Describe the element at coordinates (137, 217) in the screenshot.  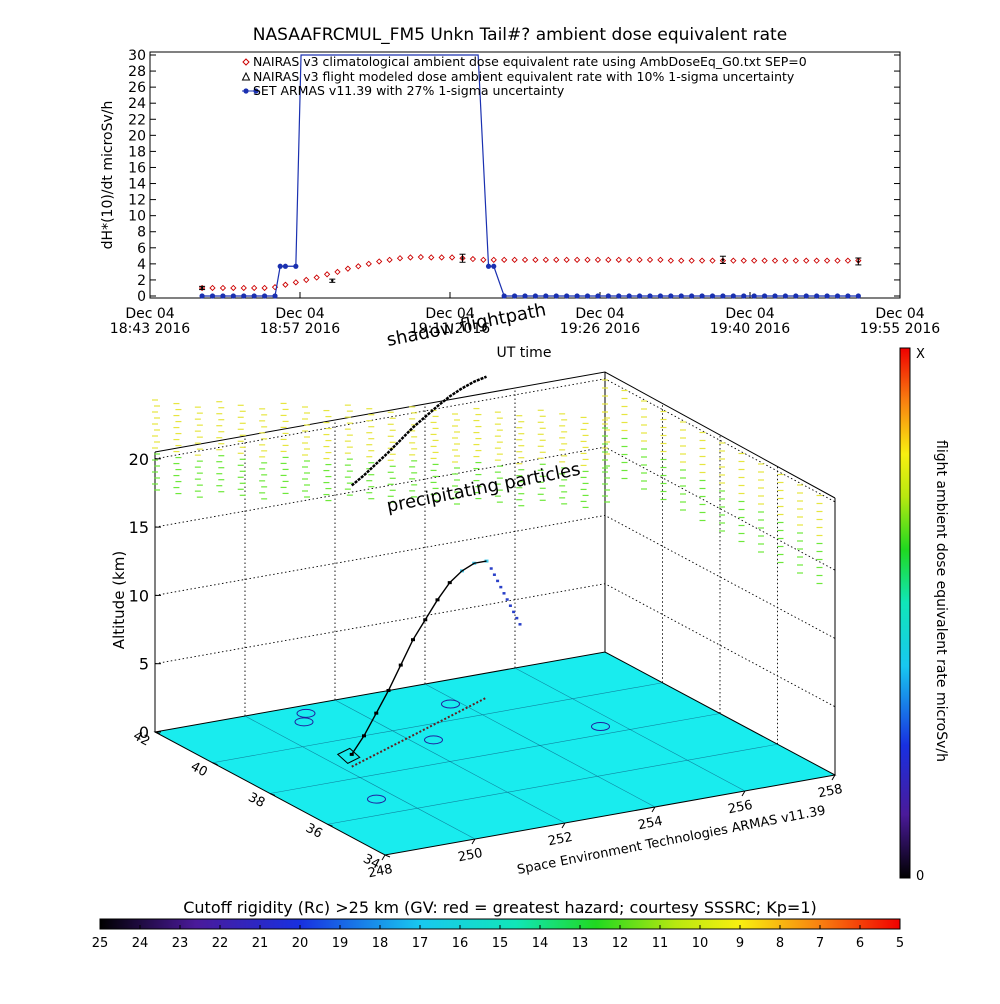
I see `y-tick-label: 10` at that location.